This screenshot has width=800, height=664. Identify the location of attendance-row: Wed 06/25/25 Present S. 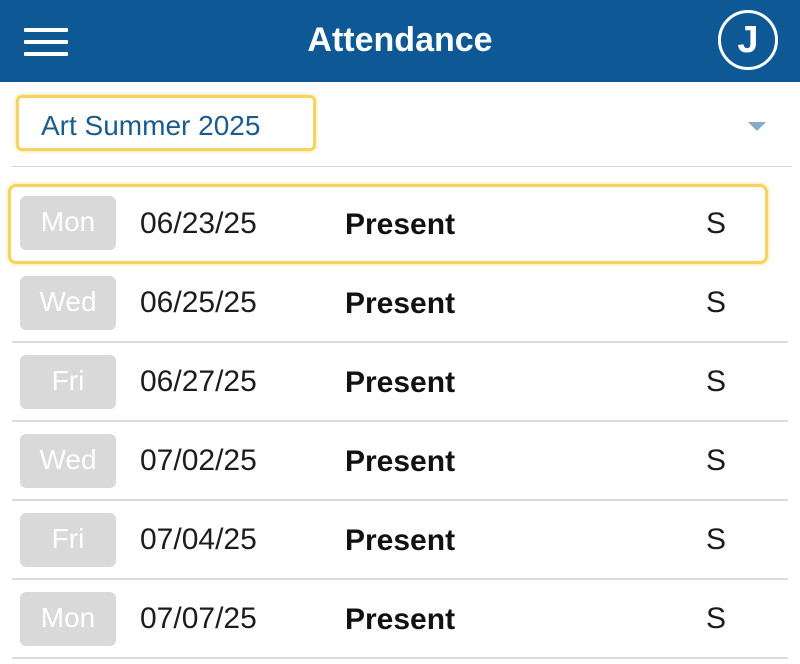
(400, 303).